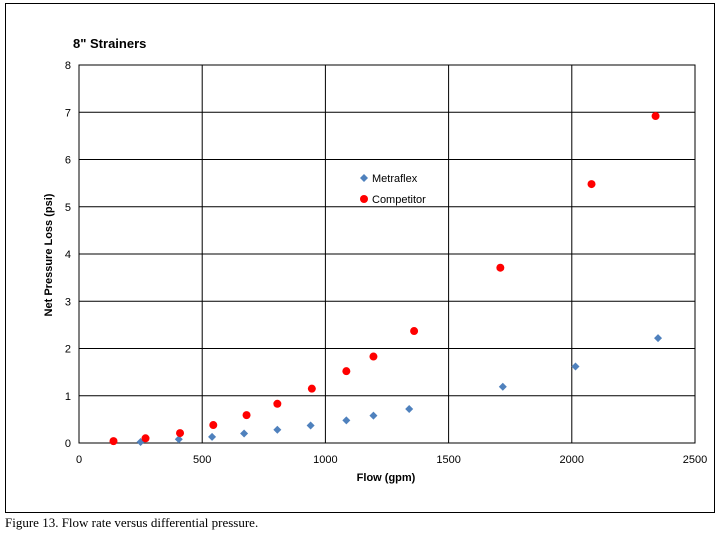 The height and width of the screenshot is (533, 722). I want to click on y-tick-label: 5, so click(68, 208).